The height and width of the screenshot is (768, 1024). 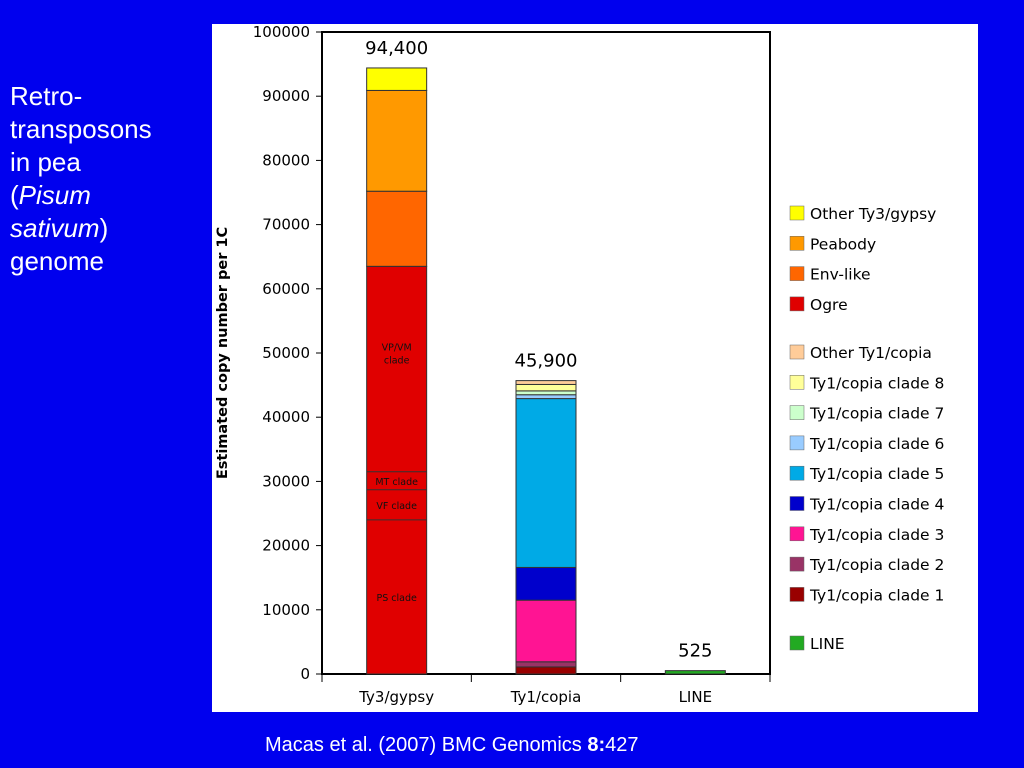 What do you see at coordinates (876, 595) in the screenshot?
I see `legend-label-ty1-copia-clade-1: Ty1/copia clade 1` at bounding box center [876, 595].